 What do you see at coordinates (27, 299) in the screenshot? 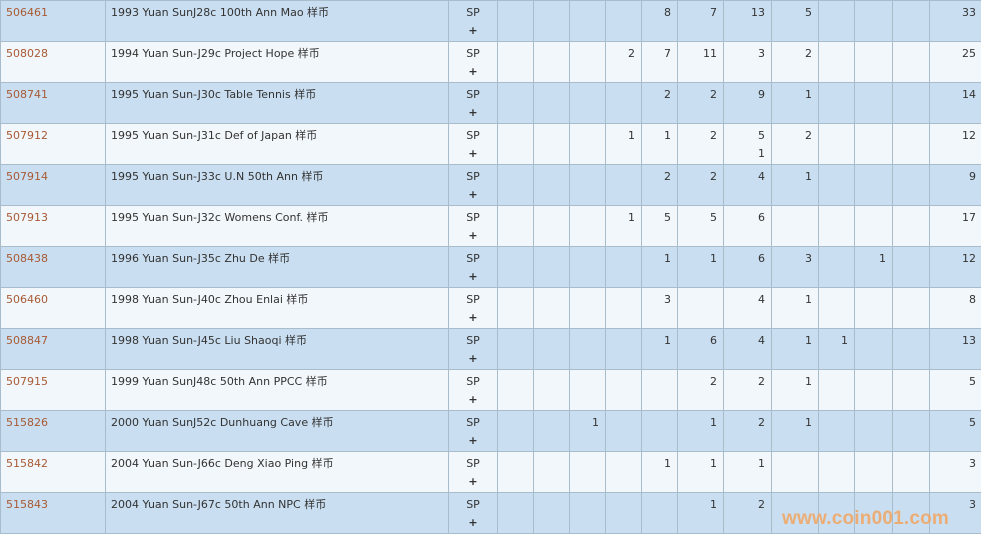
I see `cert-id-link: 506460` at bounding box center [27, 299].